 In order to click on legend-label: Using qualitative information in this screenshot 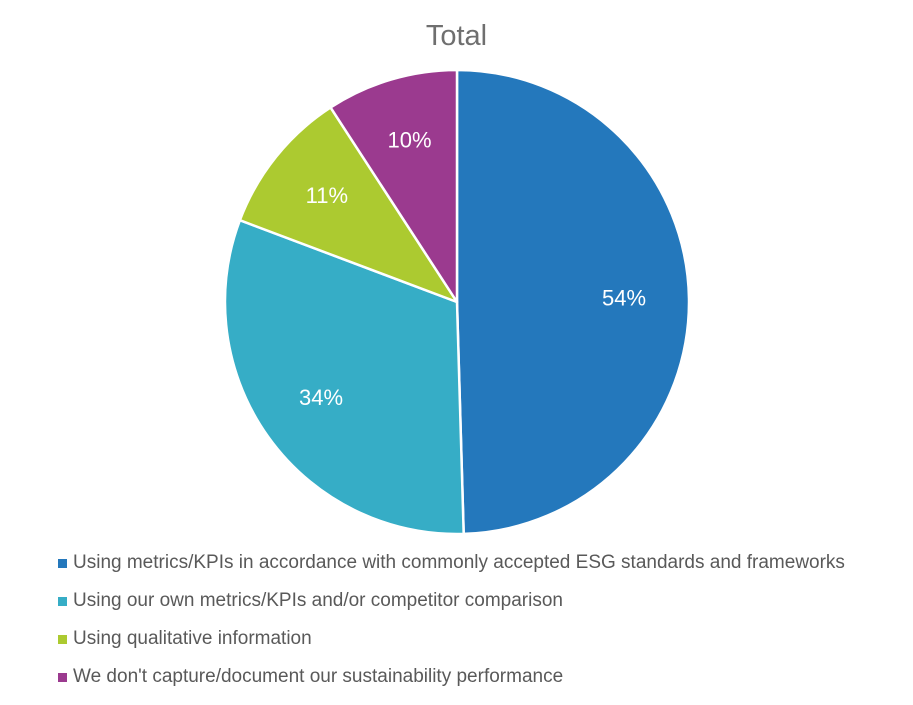, I will do `click(192, 638)`.